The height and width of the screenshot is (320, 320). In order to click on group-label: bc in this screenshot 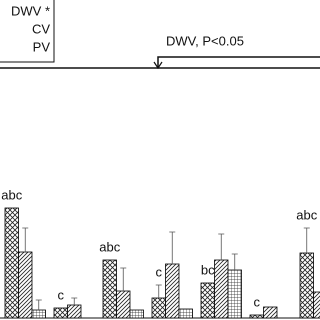, I will do `click(208, 269)`.